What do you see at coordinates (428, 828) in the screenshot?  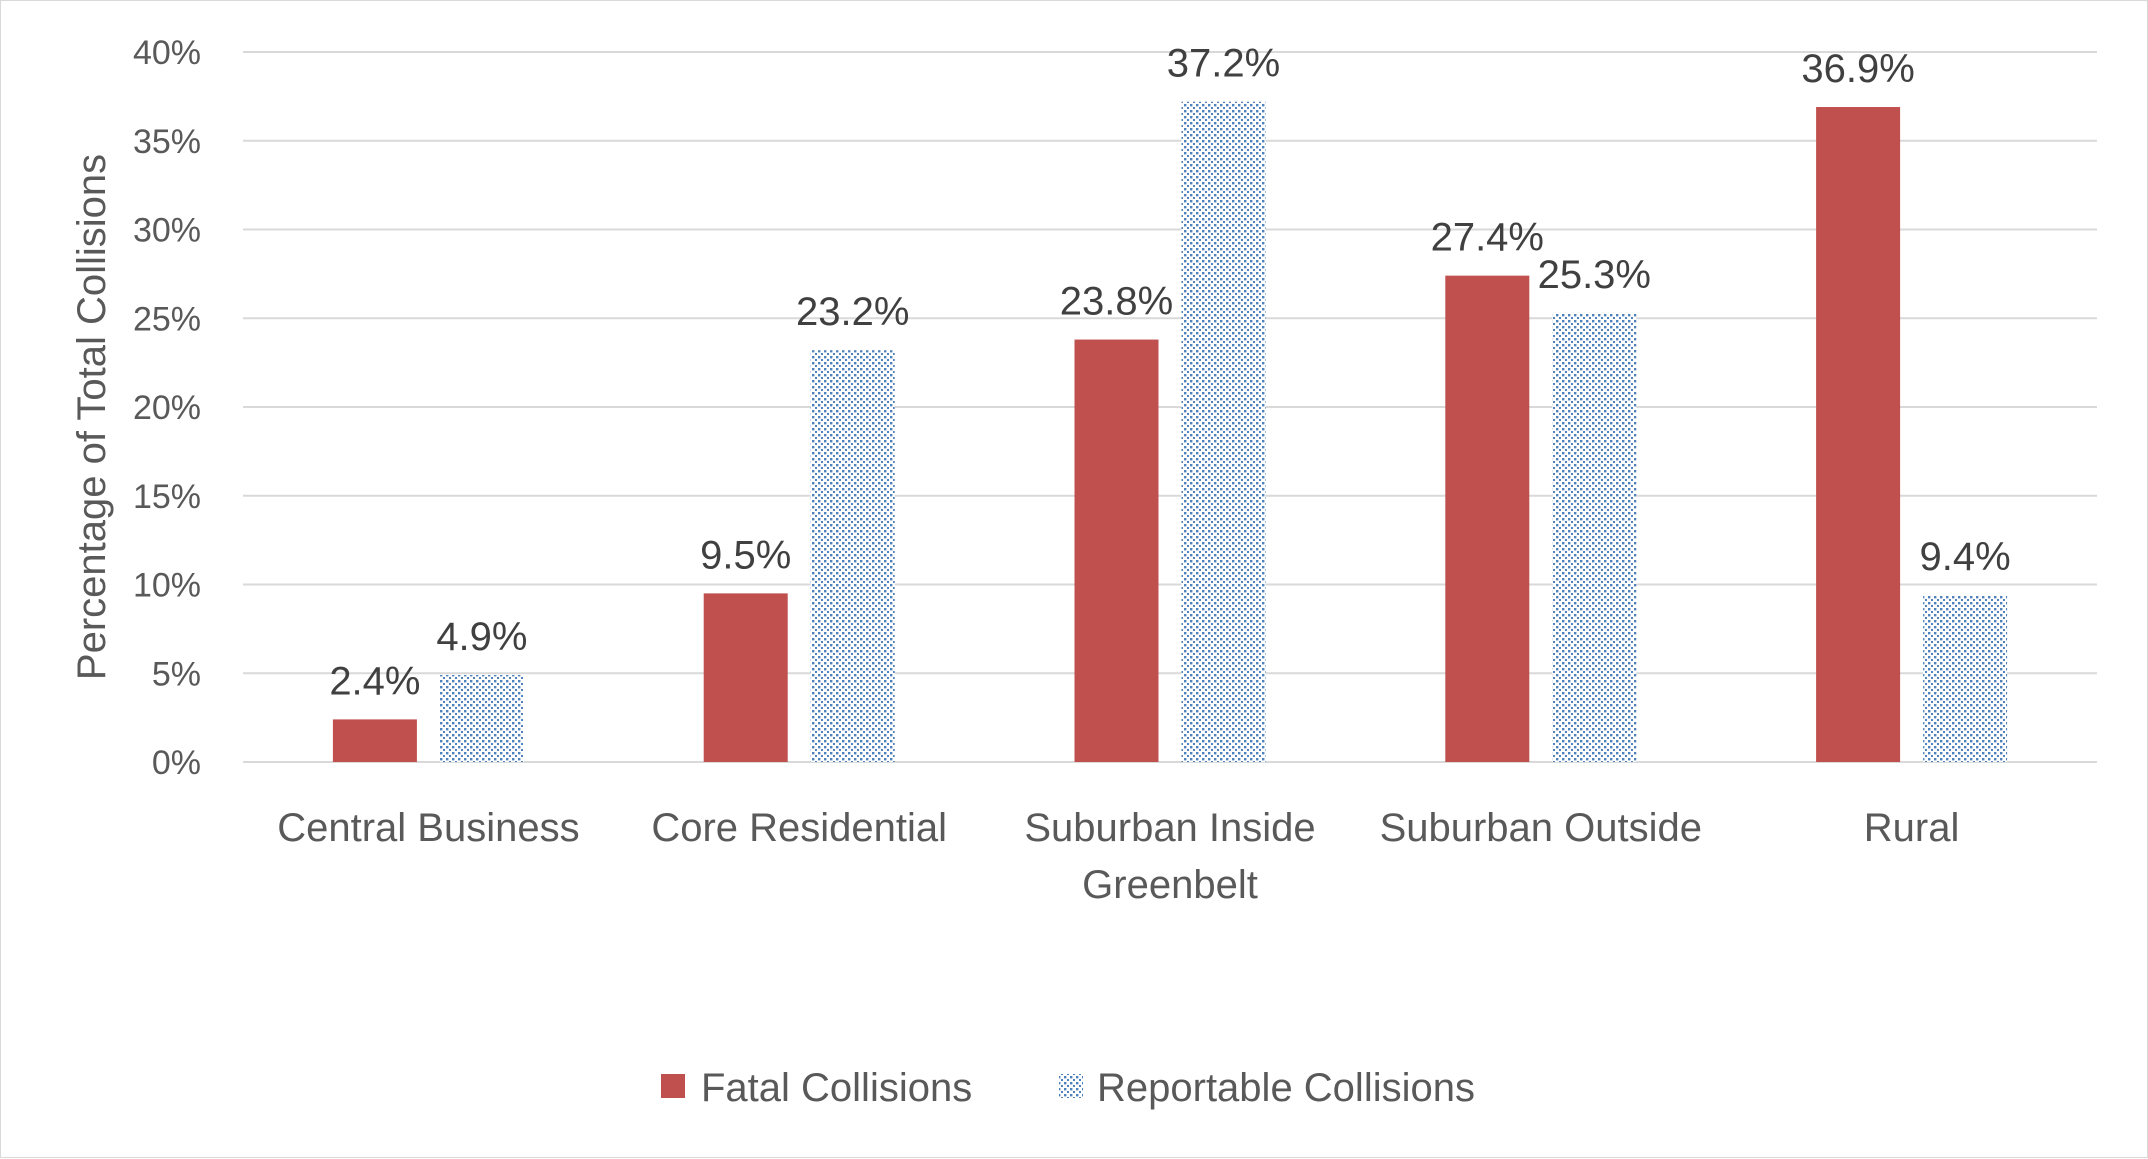 I see `x-category-label: Central Business` at bounding box center [428, 828].